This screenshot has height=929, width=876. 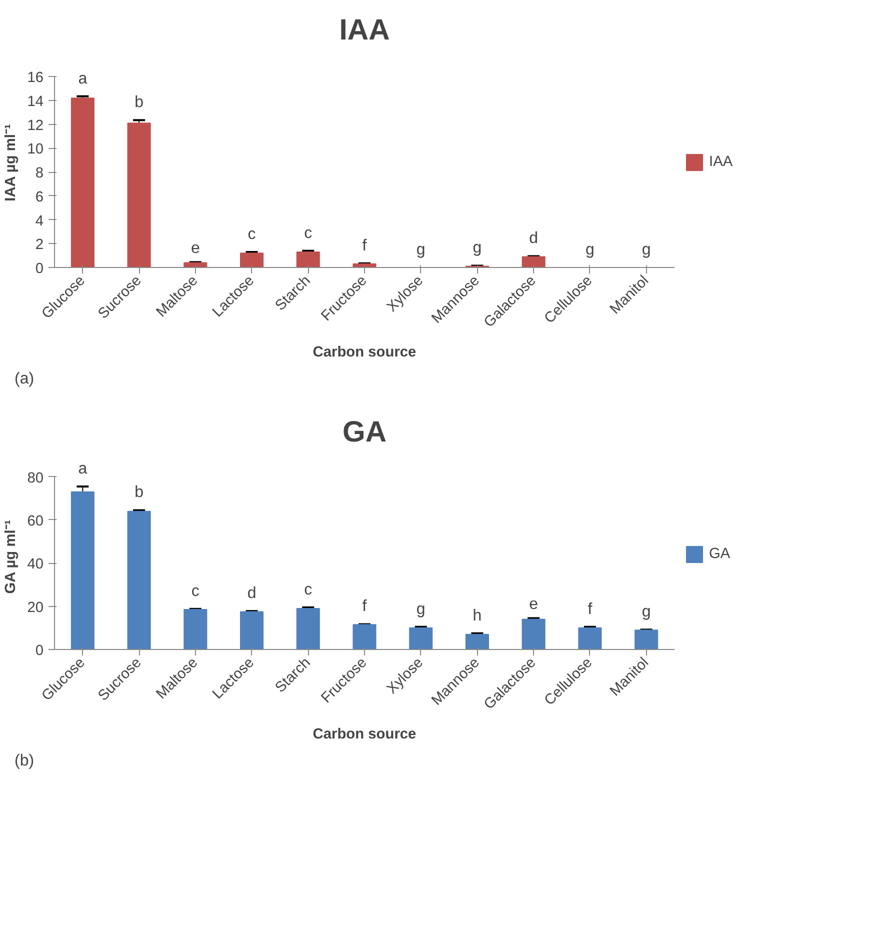 I want to click on data-label: h, so click(x=477, y=615).